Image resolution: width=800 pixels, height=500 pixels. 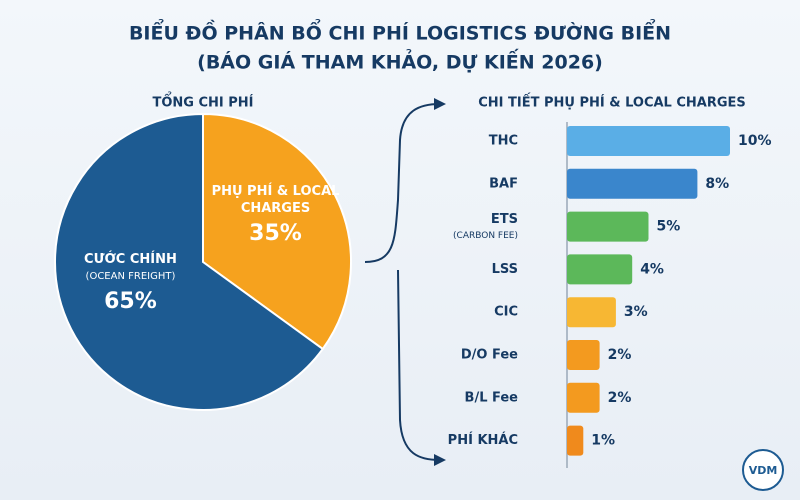 I want to click on bar-label: D/O Fee, so click(x=489, y=355).